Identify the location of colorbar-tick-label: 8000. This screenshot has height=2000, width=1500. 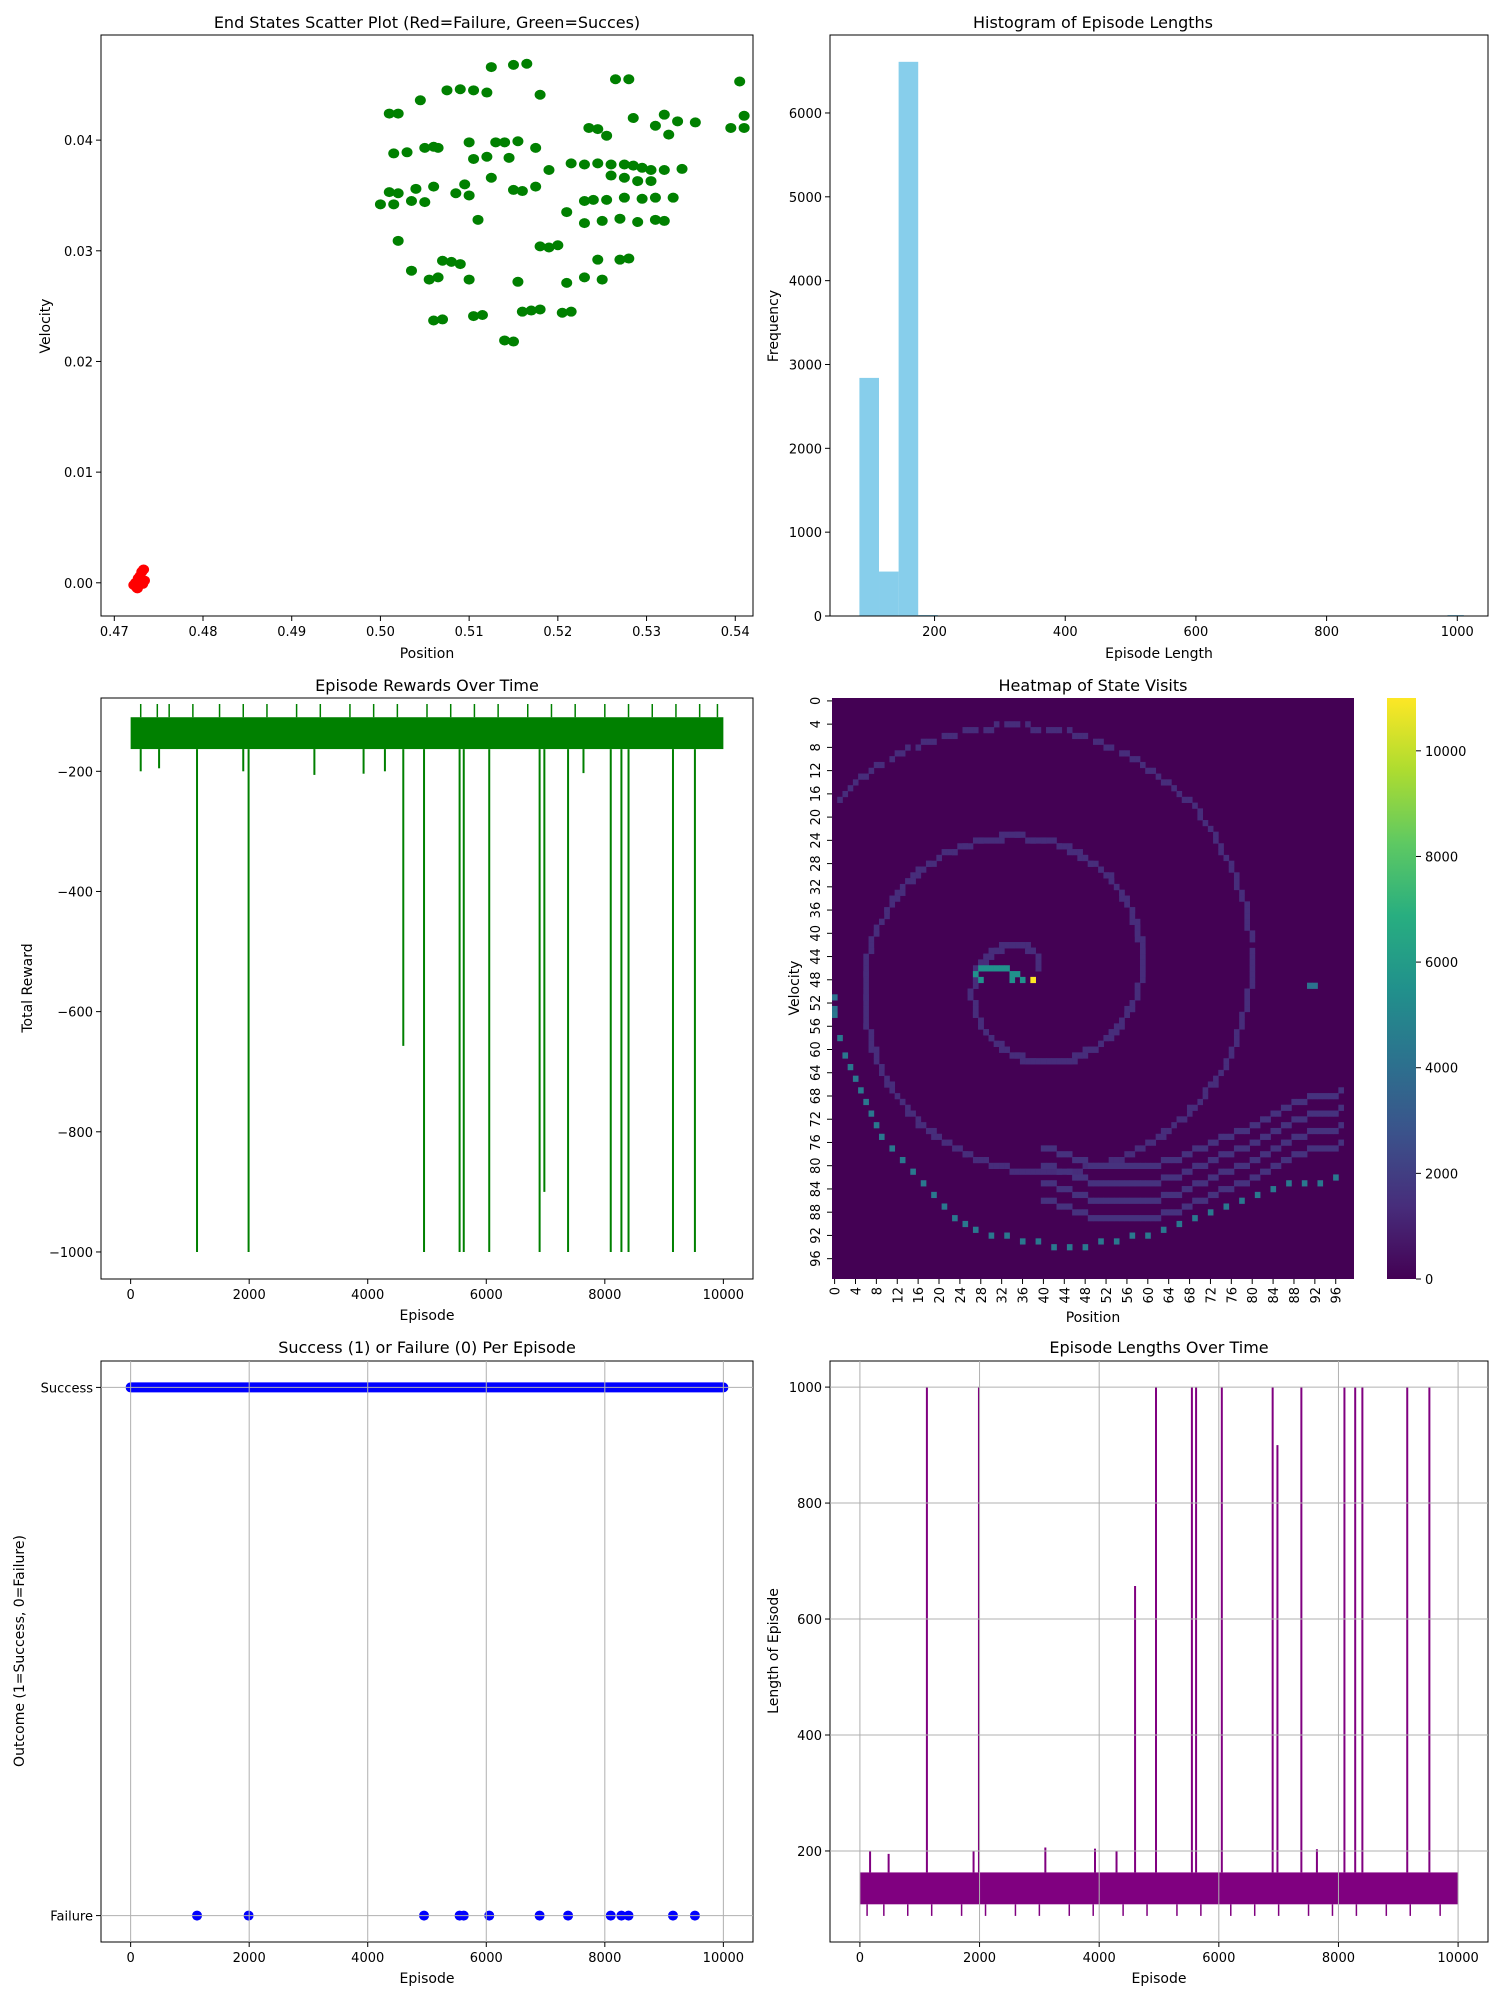
(1441, 857).